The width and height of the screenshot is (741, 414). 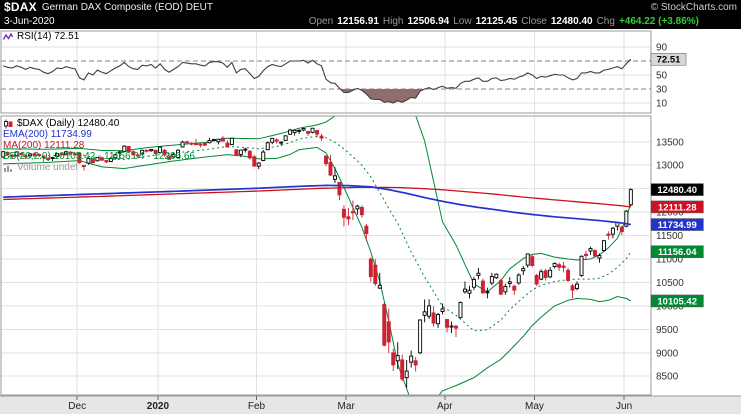 I want to click on svg-text: 9500, so click(x=667, y=330).